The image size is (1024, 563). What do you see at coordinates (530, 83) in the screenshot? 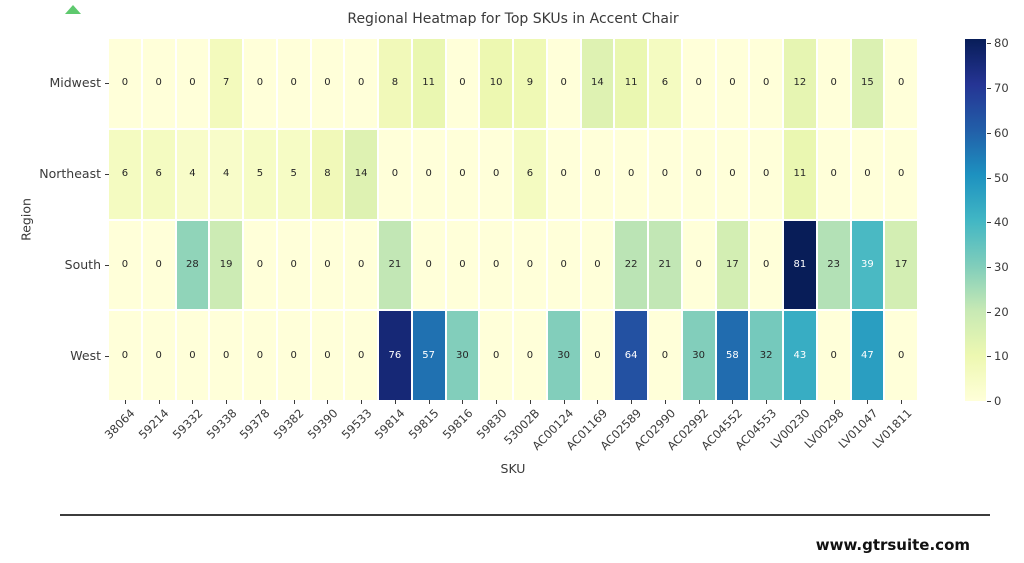
I see `heatmap-cell: 9` at bounding box center [530, 83].